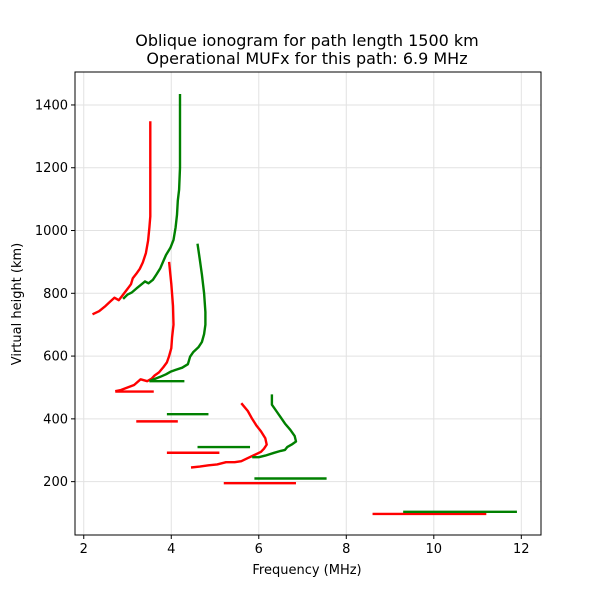 This screenshot has width=600, height=600. I want to click on y-tick-label: 600, so click(55, 357).